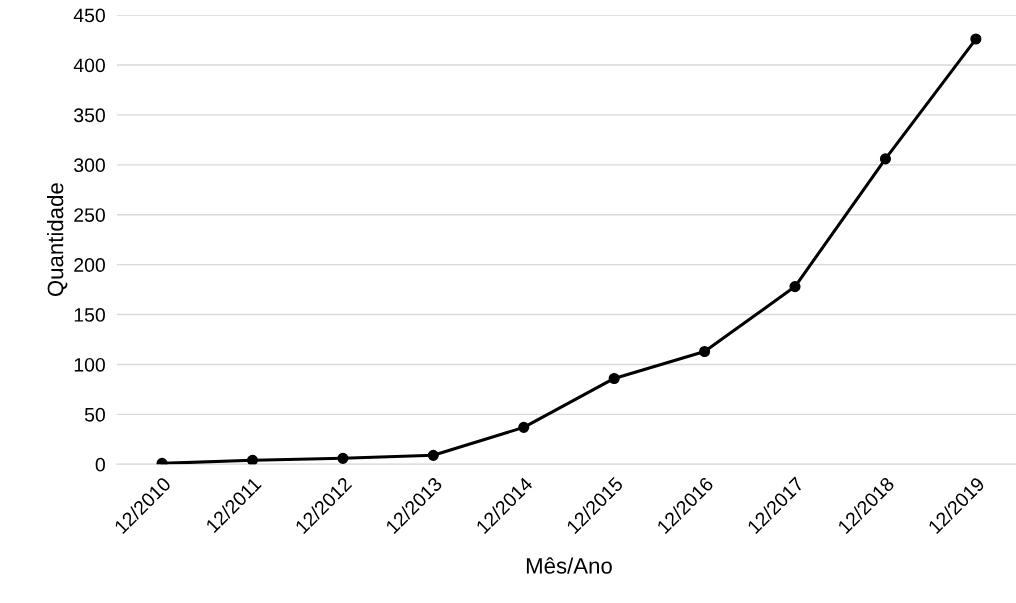  I want to click on y-tick-label: 100, so click(89, 364).